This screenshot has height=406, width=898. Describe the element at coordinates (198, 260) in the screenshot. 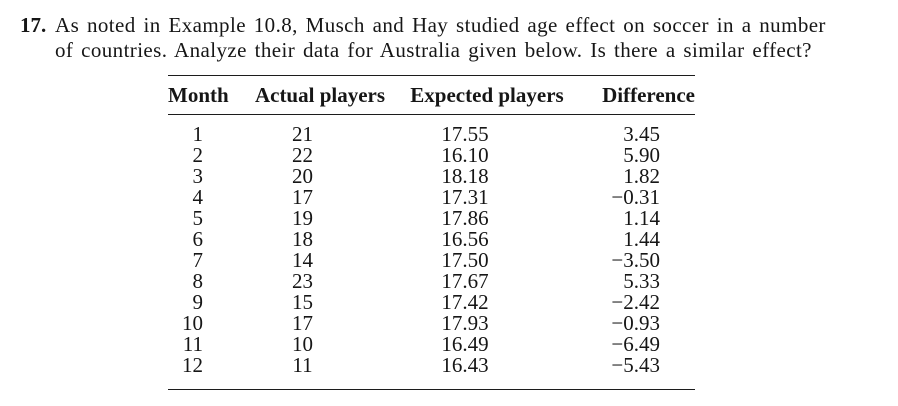

I see `cell-month: 7` at that location.